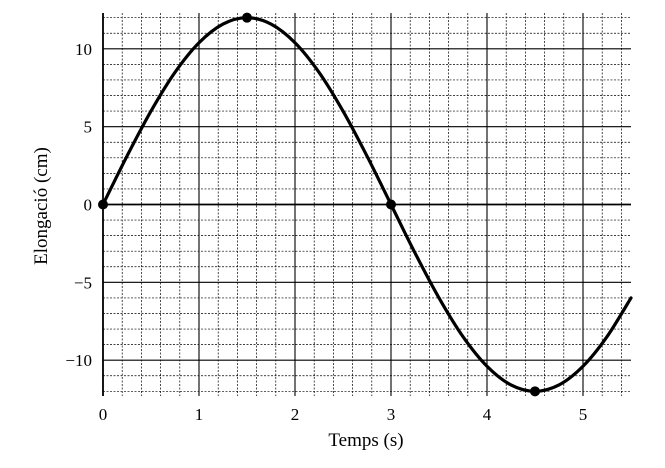 The width and height of the screenshot is (665, 468). What do you see at coordinates (88, 205) in the screenshot?
I see `y-tick-label: 0` at bounding box center [88, 205].